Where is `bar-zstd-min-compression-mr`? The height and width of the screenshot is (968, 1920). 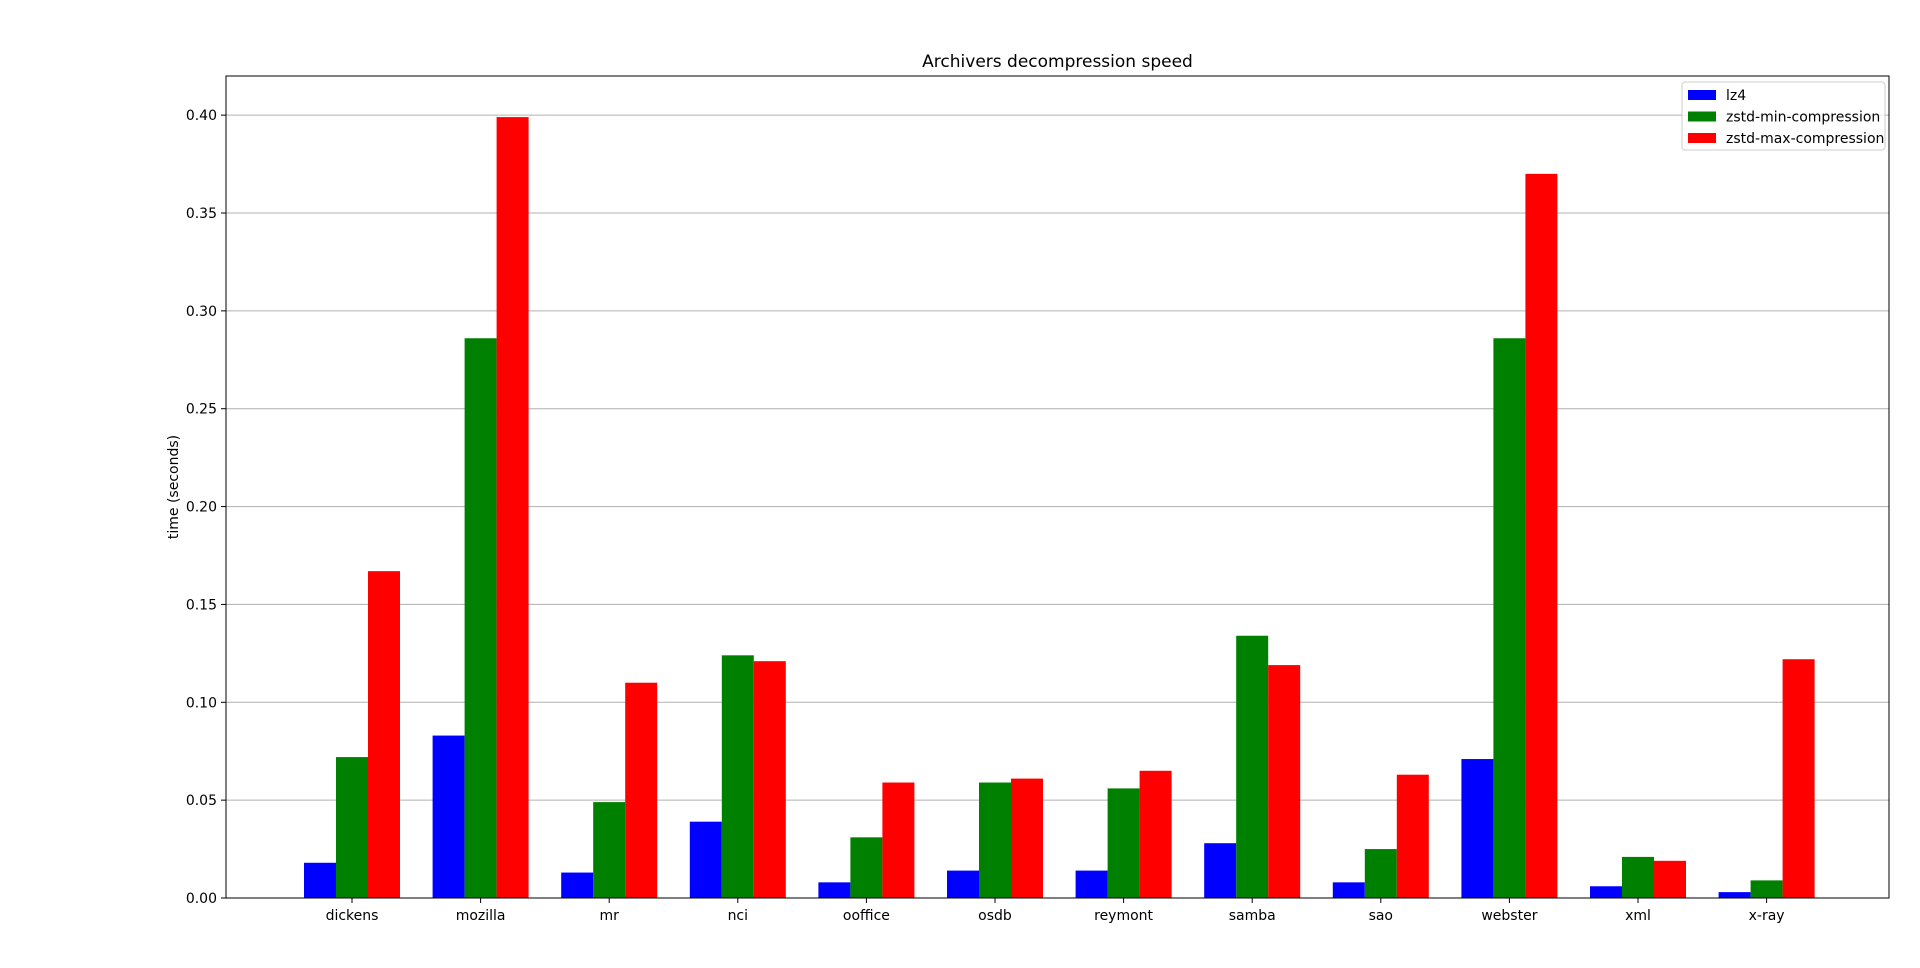 bar-zstd-min-compression-mr is located at coordinates (609, 850).